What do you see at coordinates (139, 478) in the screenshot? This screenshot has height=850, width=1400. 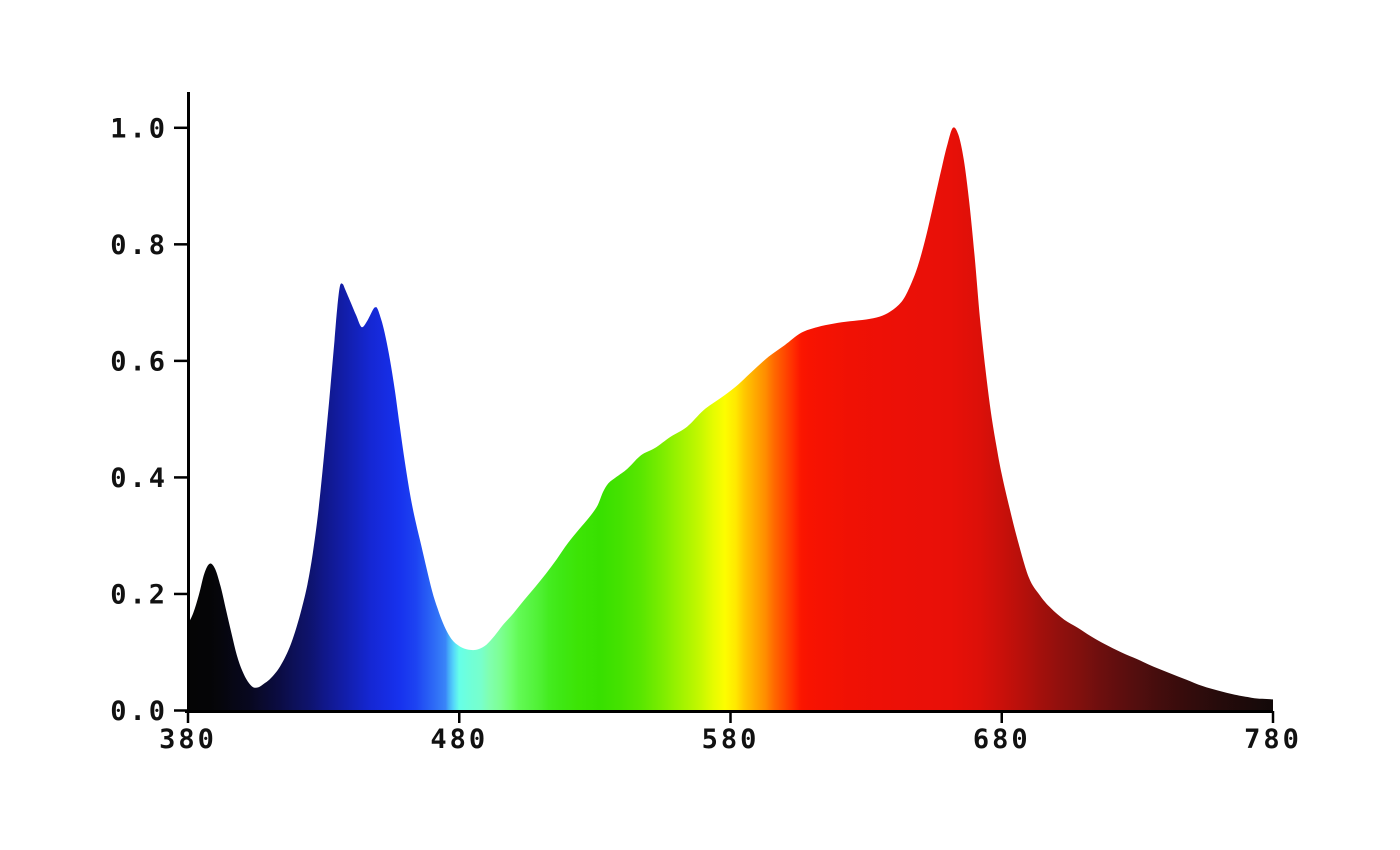 I see `y-tick-label: 0.4` at bounding box center [139, 478].